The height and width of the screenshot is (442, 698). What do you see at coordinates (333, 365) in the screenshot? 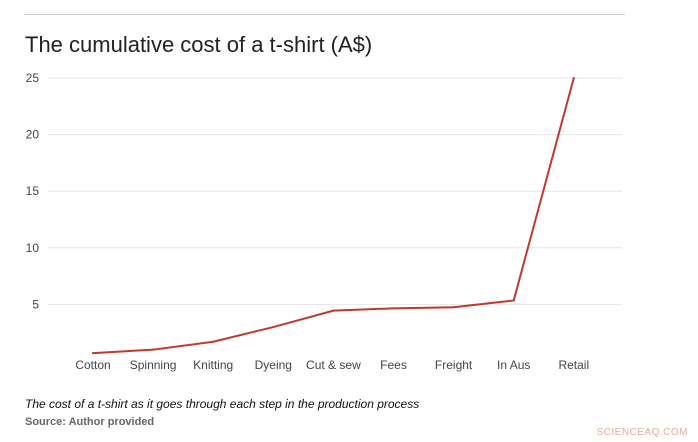
I see `x-tick-label: Cut & sew` at bounding box center [333, 365].